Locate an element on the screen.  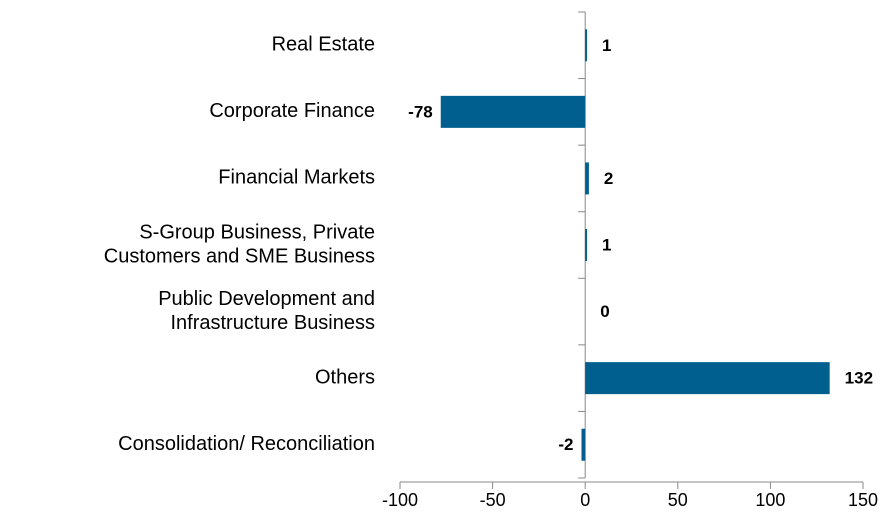
x-tick-label: 100 is located at coordinates (770, 500).